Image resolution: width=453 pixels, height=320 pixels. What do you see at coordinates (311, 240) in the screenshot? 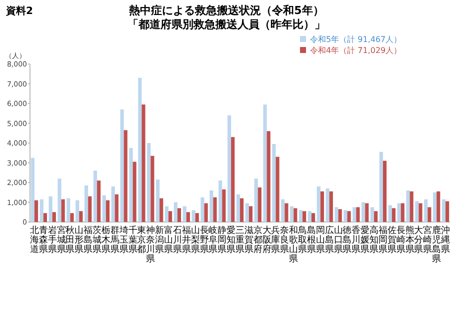
I see `x-tick-label: 島根県` at bounding box center [311, 240].